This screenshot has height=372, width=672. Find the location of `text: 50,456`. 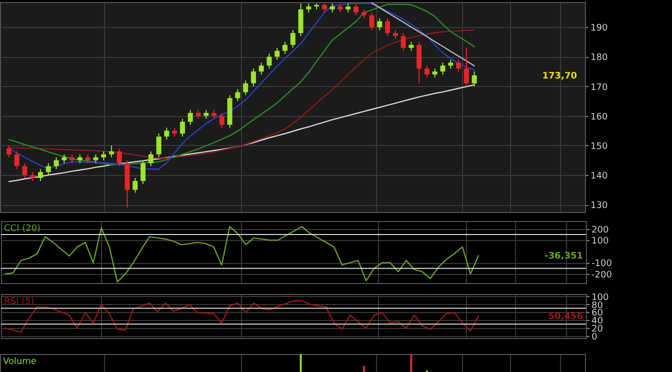

text: 50,456 is located at coordinates (565, 317).